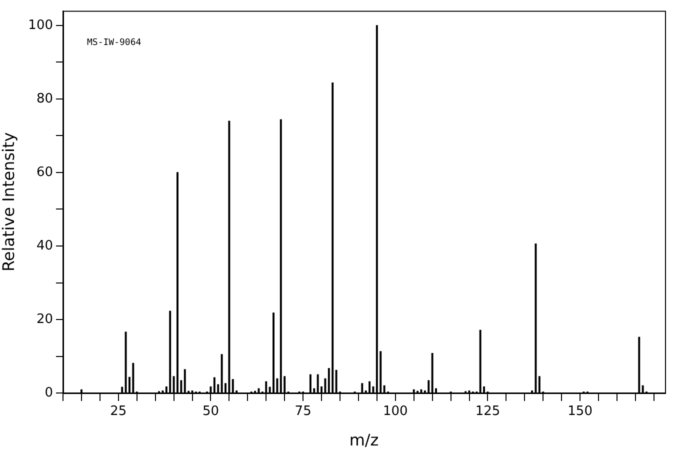 The width and height of the screenshot is (676, 455). Describe the element at coordinates (364, 440) in the screenshot. I see `x-axis-title: m/z` at that location.